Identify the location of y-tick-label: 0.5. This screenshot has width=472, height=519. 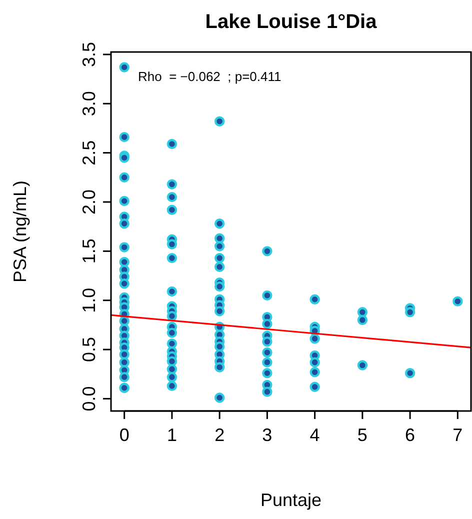
(89, 349).